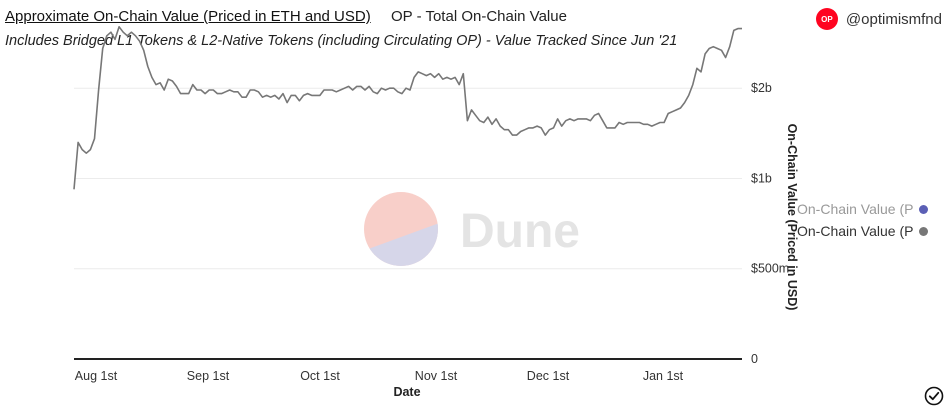 This screenshot has width=950, height=411. Describe the element at coordinates (770, 223) in the screenshot. I see `y-axis: 0 $500m $1b $2b` at that location.